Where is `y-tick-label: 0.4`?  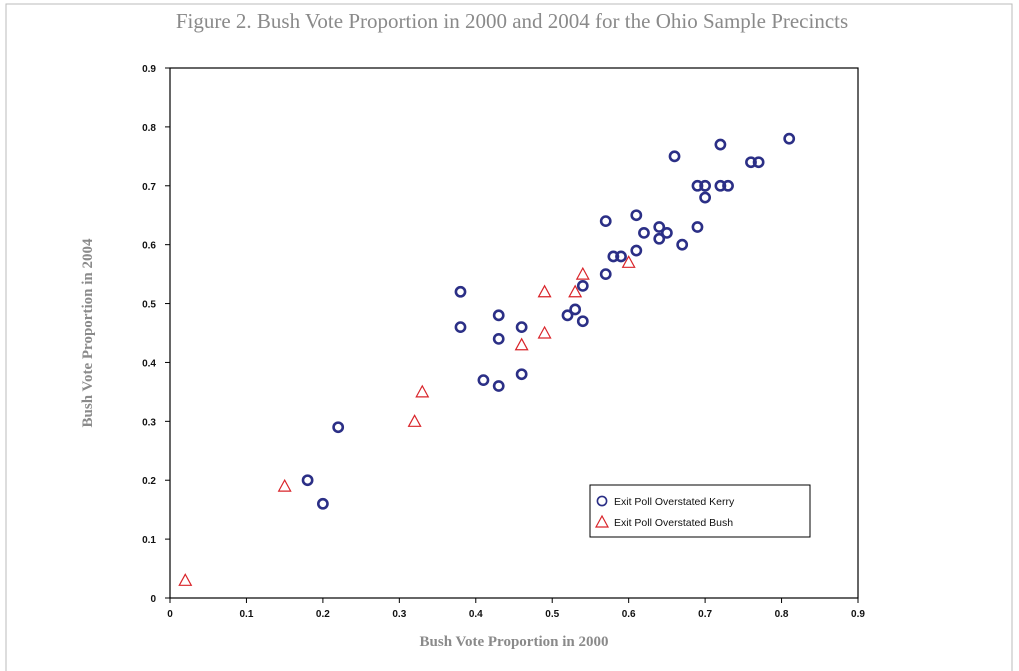
y-tick-label: 0.4 is located at coordinates (149, 363).